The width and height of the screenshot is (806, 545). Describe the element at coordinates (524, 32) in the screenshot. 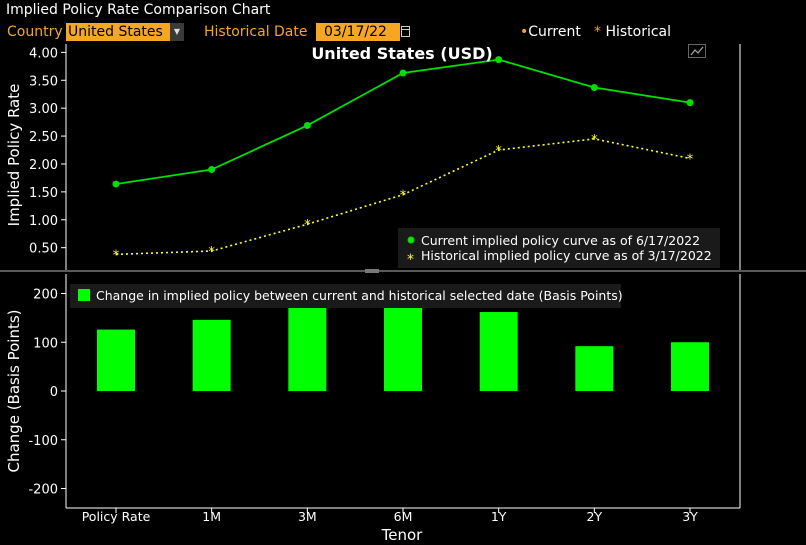

I see `legend-current-marker: •` at that location.